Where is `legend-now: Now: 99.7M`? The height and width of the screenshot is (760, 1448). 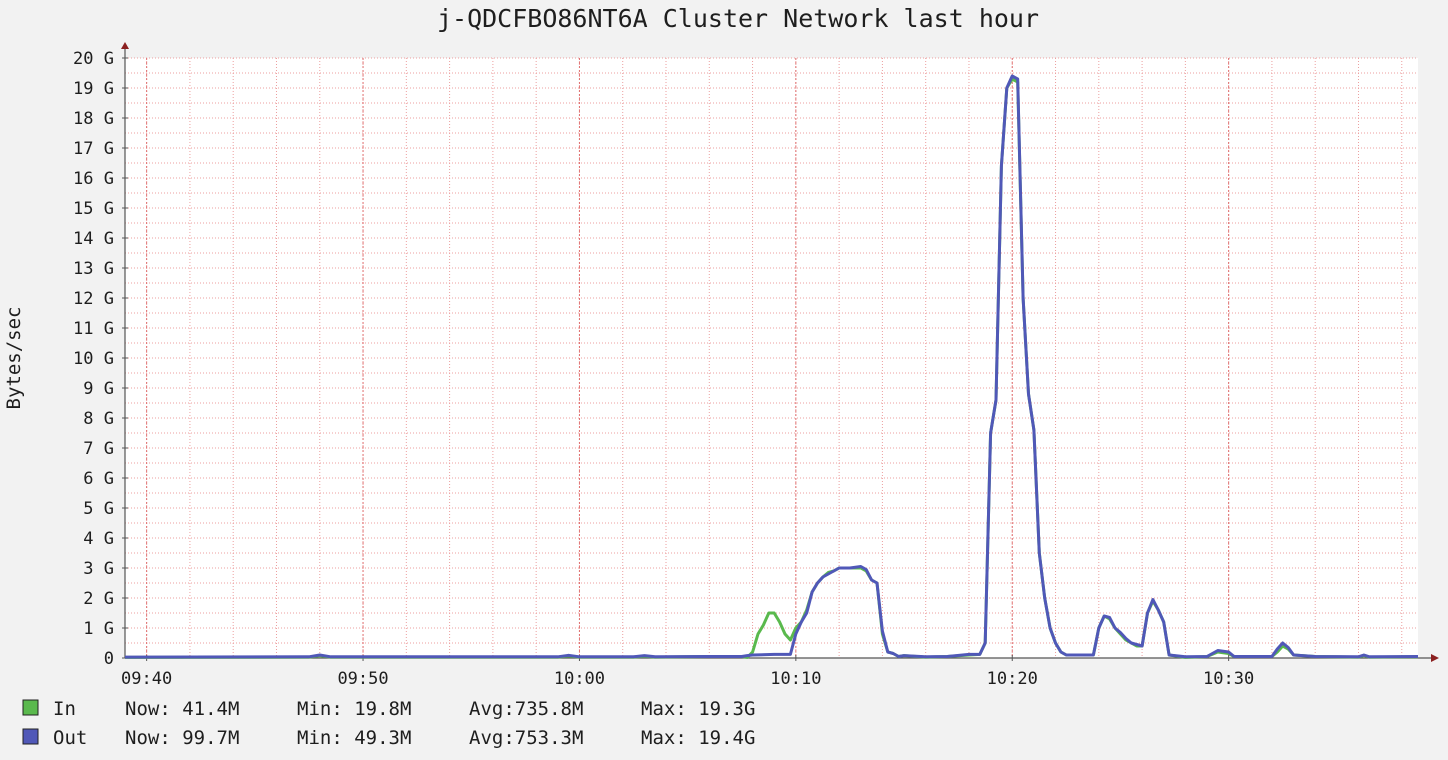 legend-now: Now: 99.7M is located at coordinates (182, 738).